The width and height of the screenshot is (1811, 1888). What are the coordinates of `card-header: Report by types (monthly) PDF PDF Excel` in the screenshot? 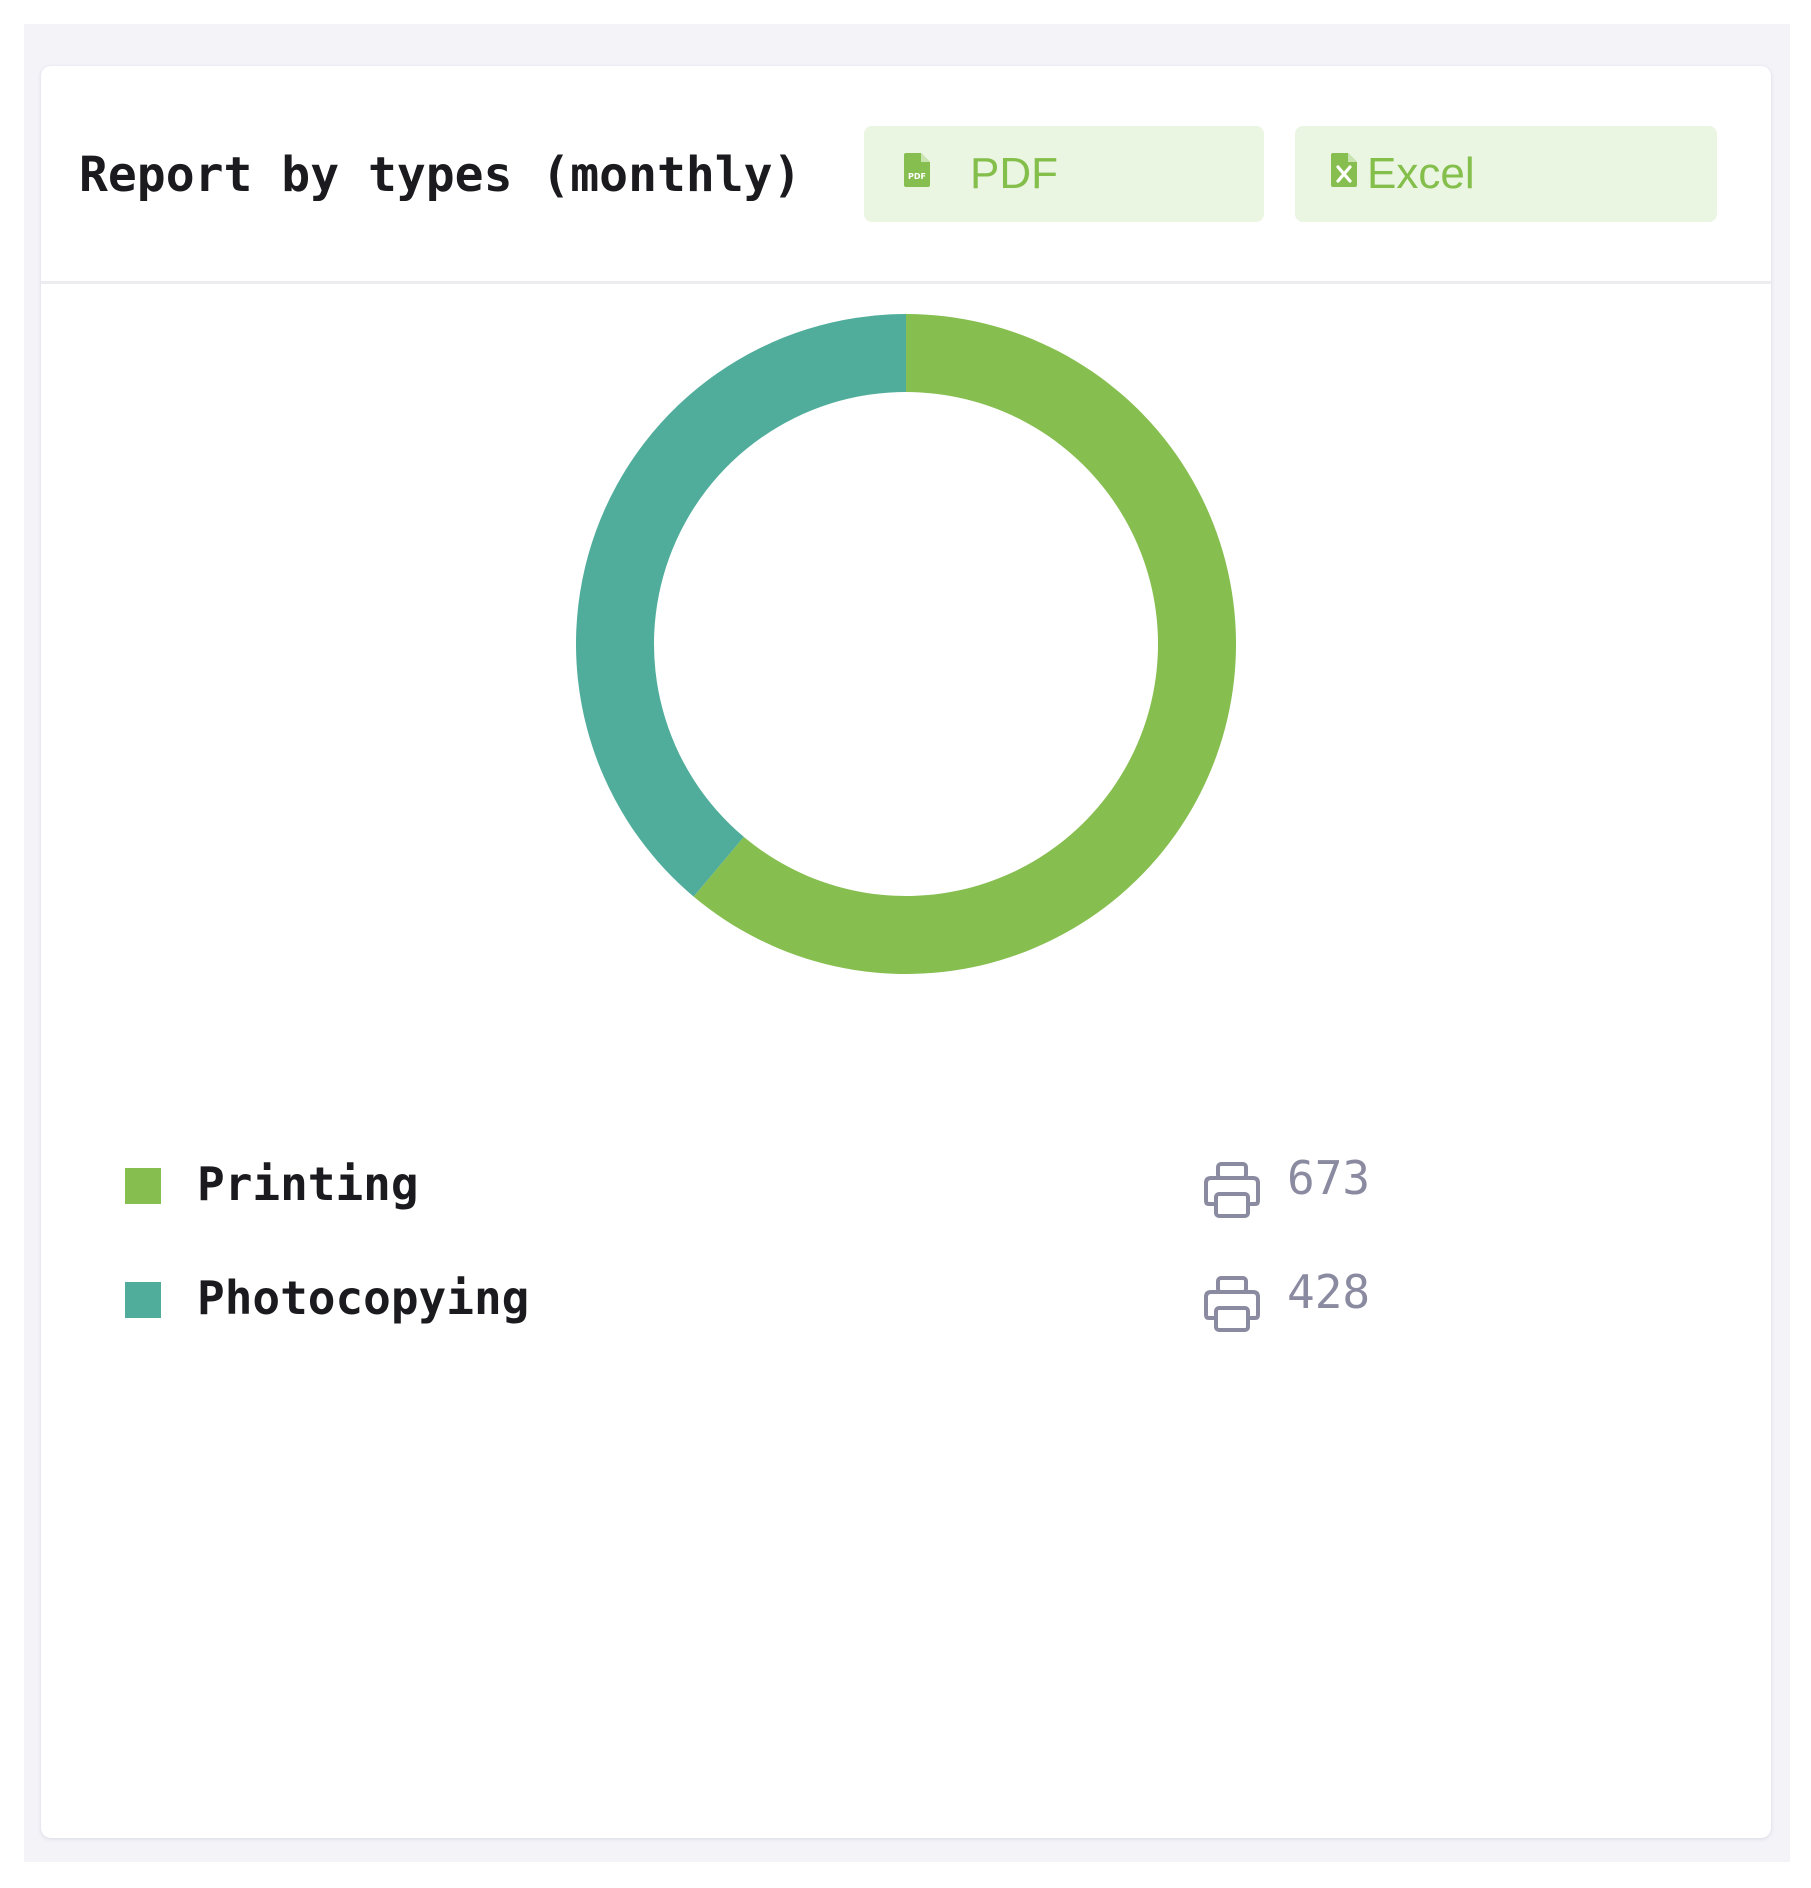 It's located at (906, 175).